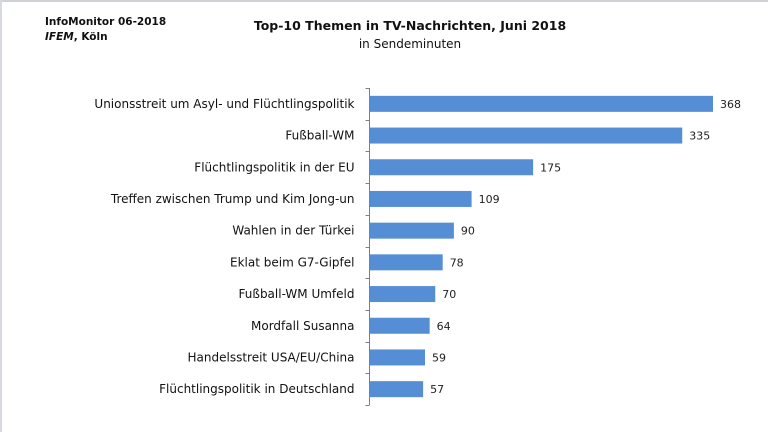 Image resolution: width=768 pixels, height=432 pixels. What do you see at coordinates (444, 326) in the screenshot?
I see `value-label: 64` at bounding box center [444, 326].